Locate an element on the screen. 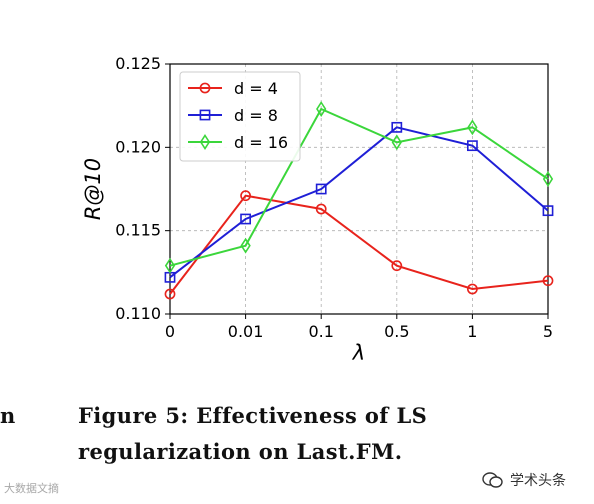  wechat-icon is located at coordinates (492, 480).